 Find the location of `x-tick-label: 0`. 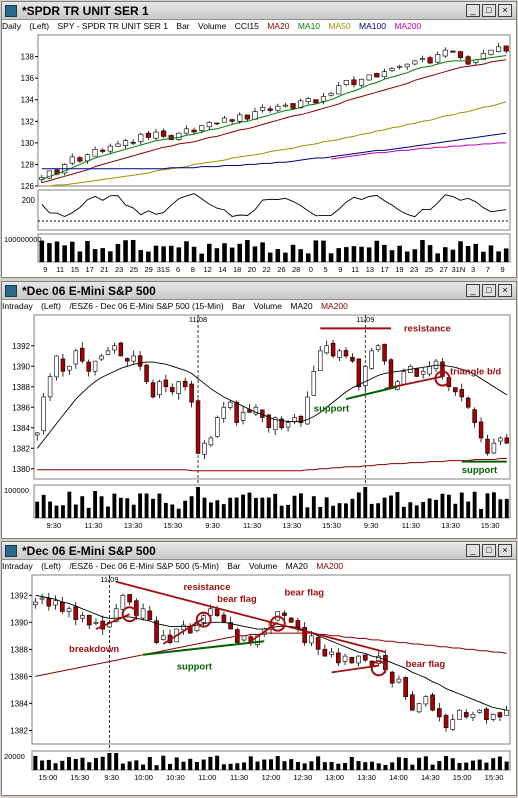

x-tick-label: 0 is located at coordinates (311, 269).